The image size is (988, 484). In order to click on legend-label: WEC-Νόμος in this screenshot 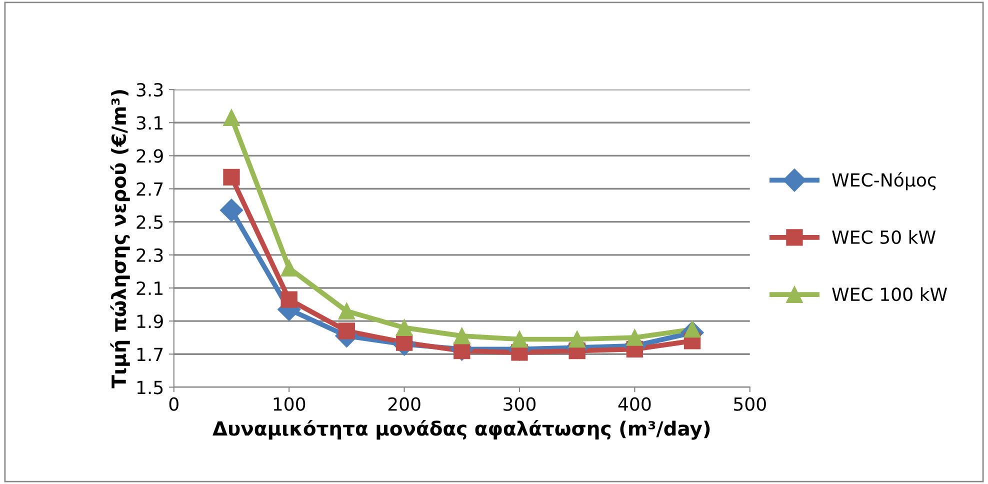, I will do `click(884, 181)`.